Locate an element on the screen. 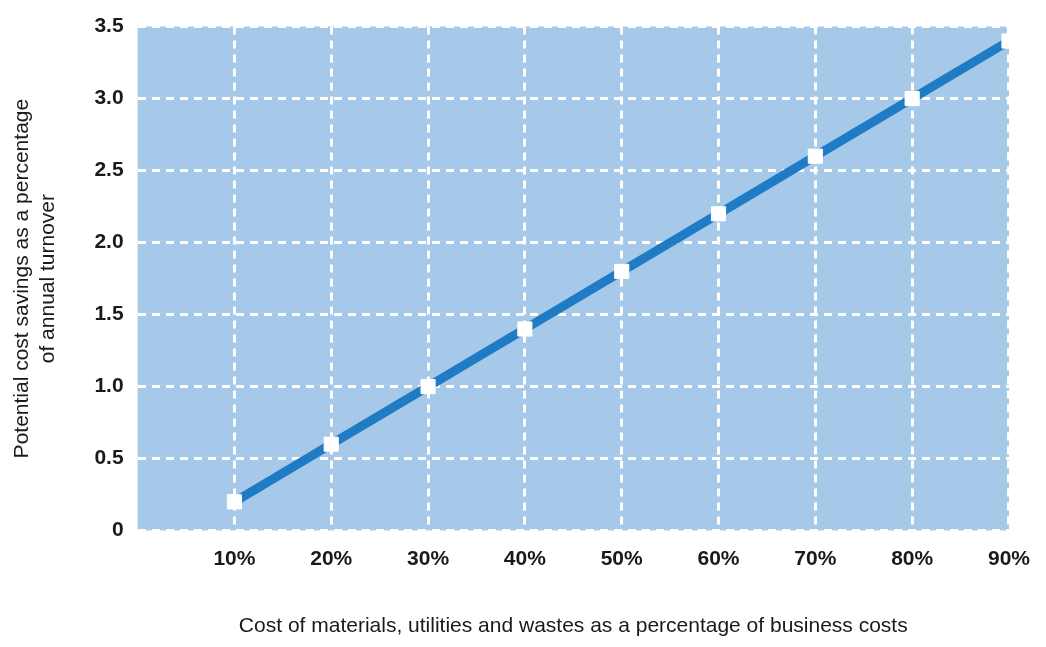 The height and width of the screenshot is (647, 1046). y-tick-label: 2.0 is located at coordinates (109, 241).